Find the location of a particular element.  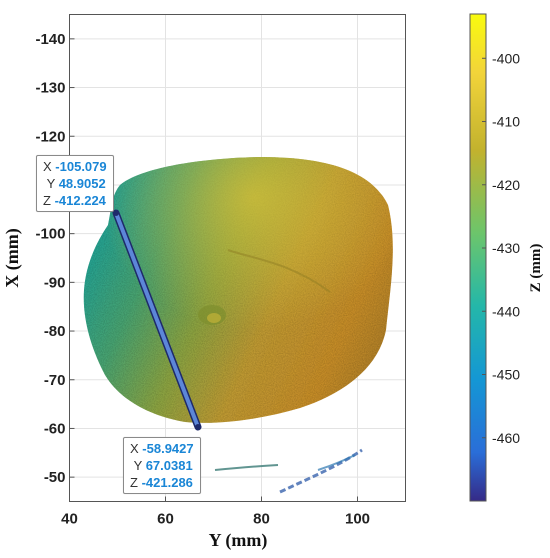

measurement-line is located at coordinates (157, 320).